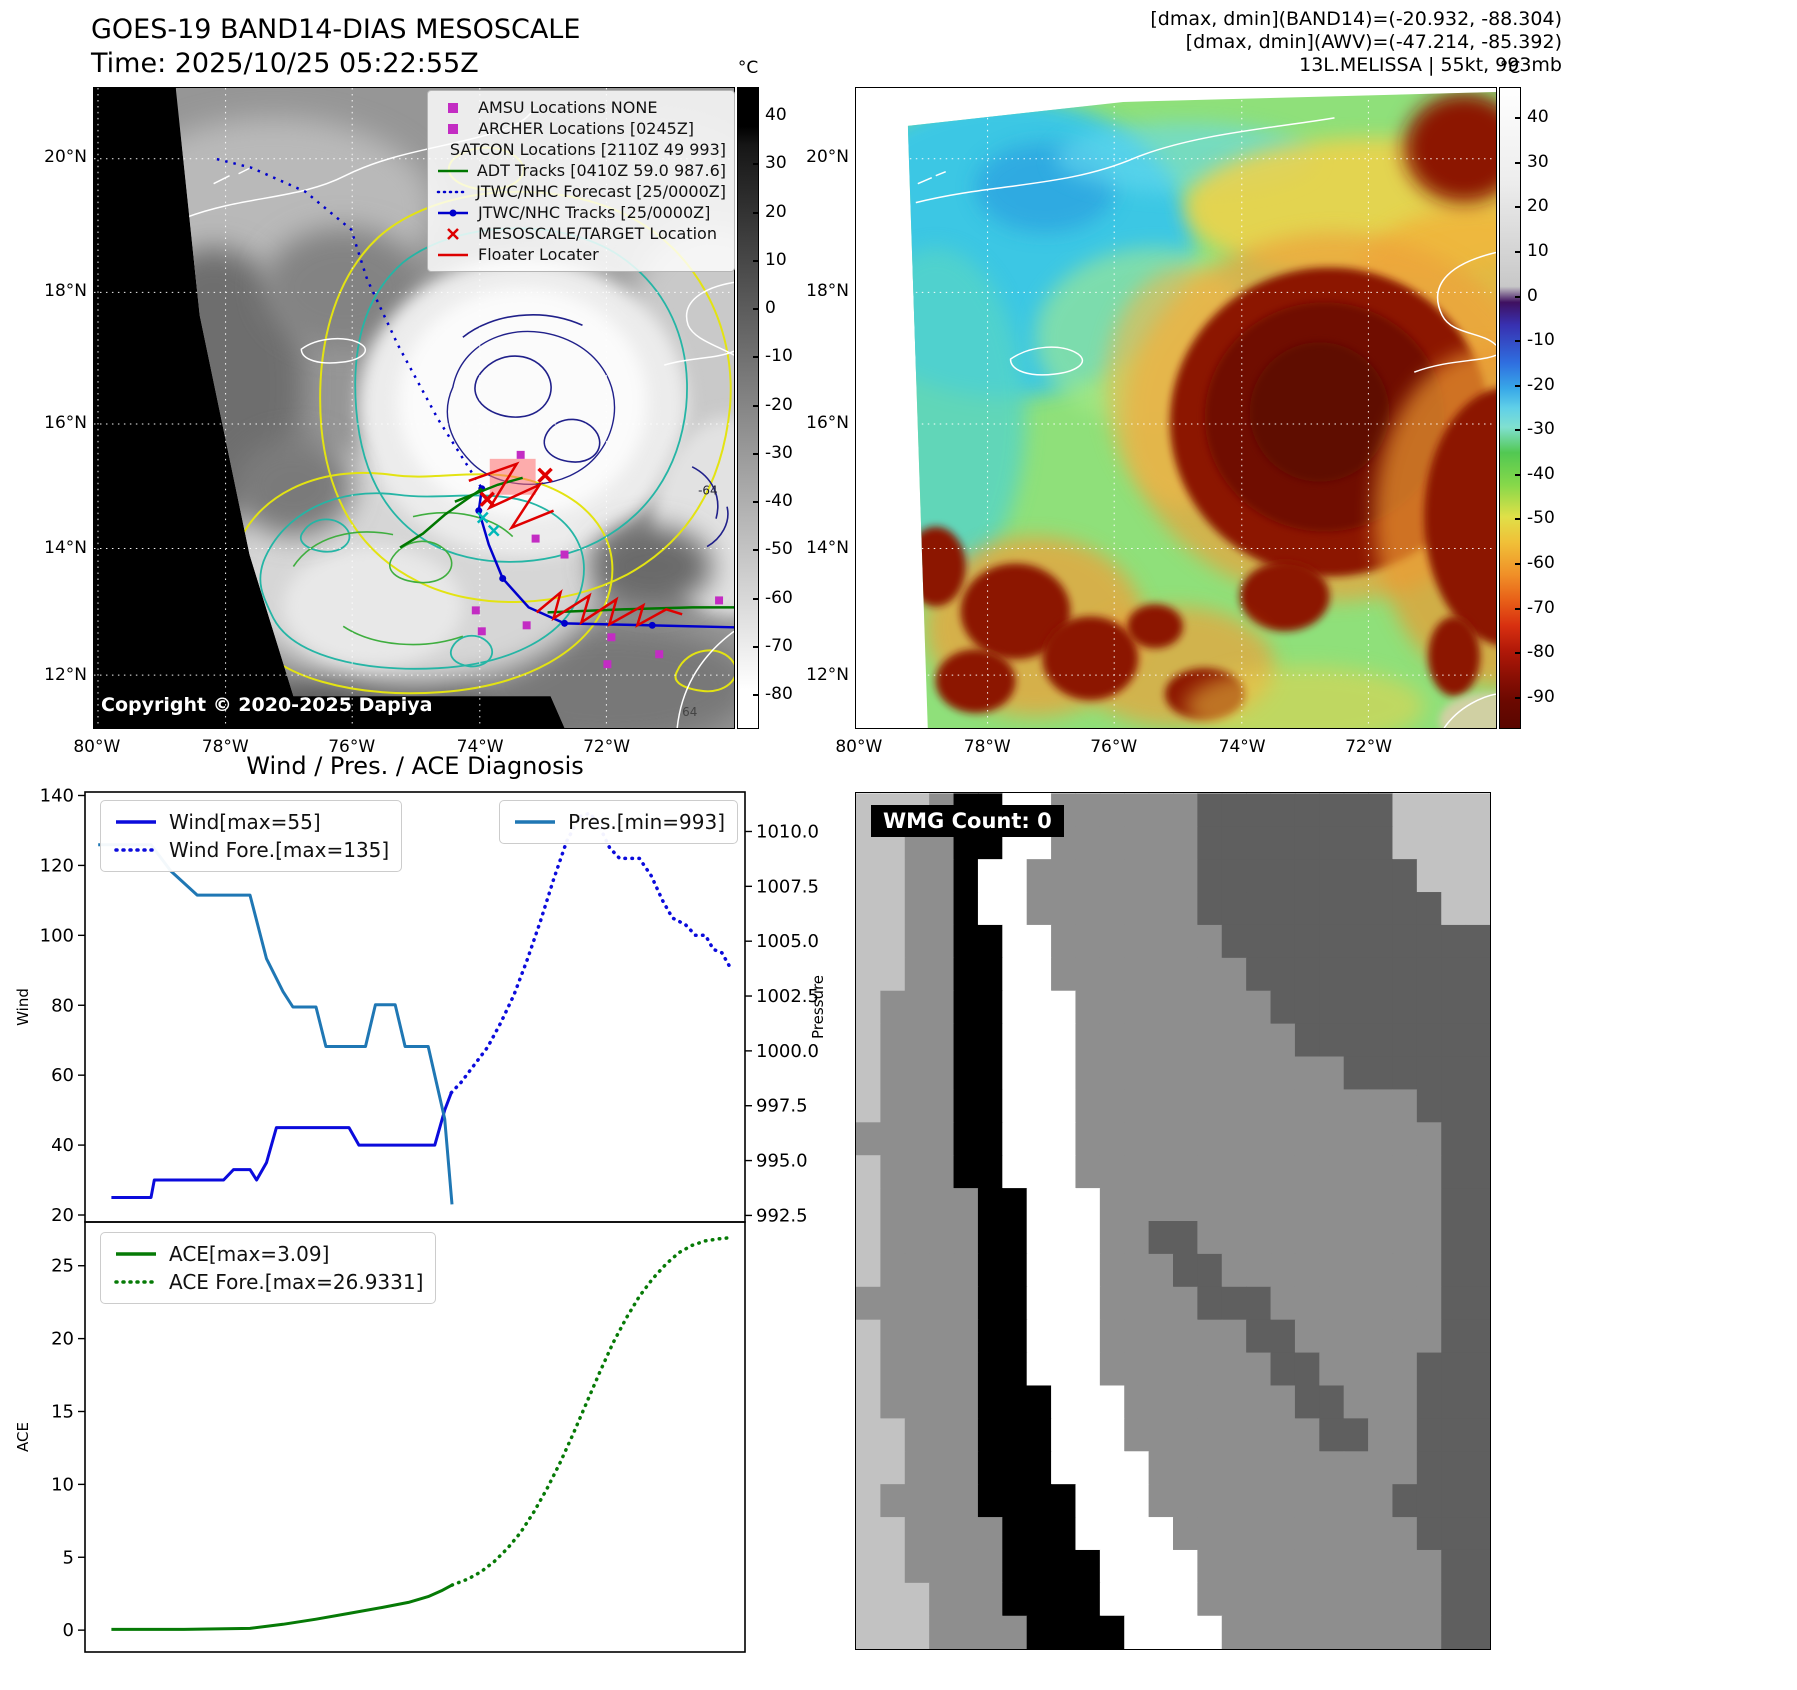 The image size is (1797, 1690). I want to click on storm-id-intensity: 13L.MELISSA | 55kt, 993mb, so click(1430, 65).